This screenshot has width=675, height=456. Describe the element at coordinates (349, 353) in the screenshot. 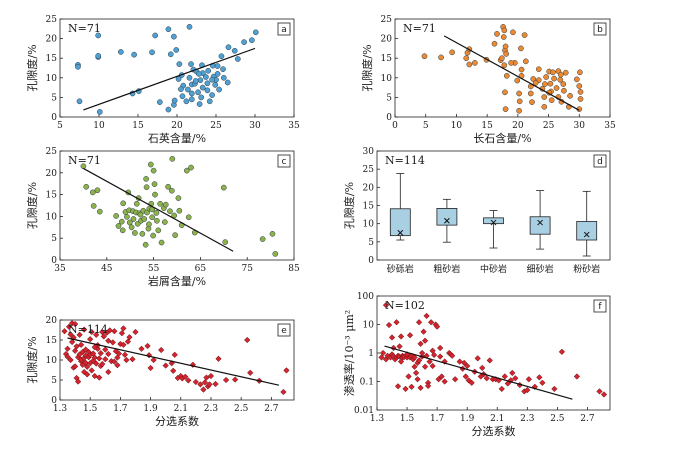

I see `y-axis-label: 渗透率/10⁻³ μm²` at that location.